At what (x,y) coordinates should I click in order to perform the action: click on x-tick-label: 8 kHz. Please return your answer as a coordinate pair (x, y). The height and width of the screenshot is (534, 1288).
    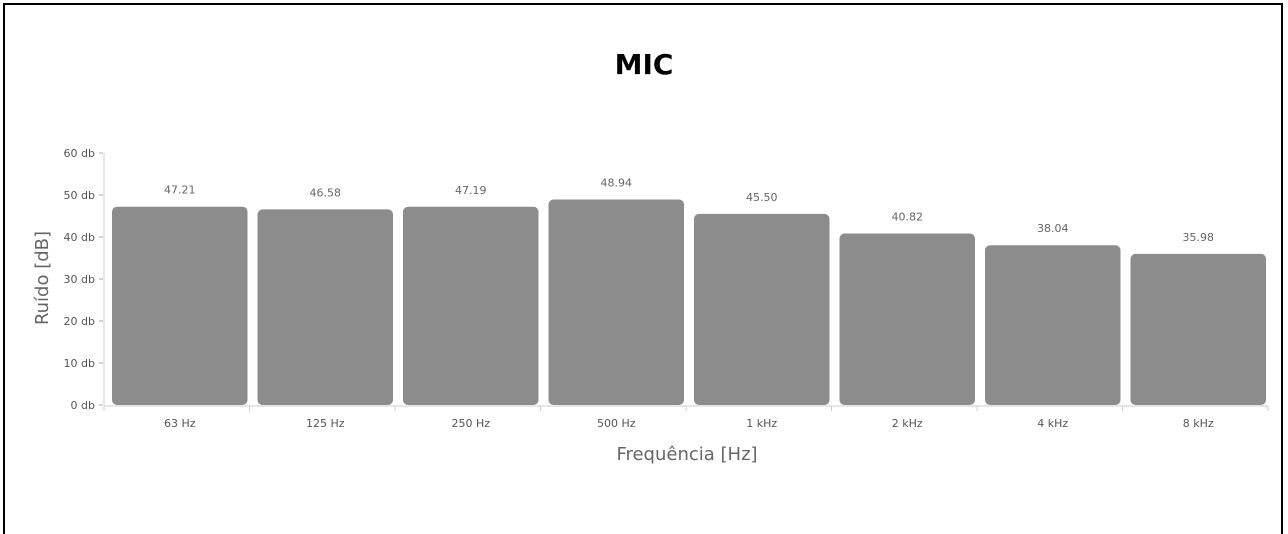
    Looking at the image, I should click on (1198, 423).